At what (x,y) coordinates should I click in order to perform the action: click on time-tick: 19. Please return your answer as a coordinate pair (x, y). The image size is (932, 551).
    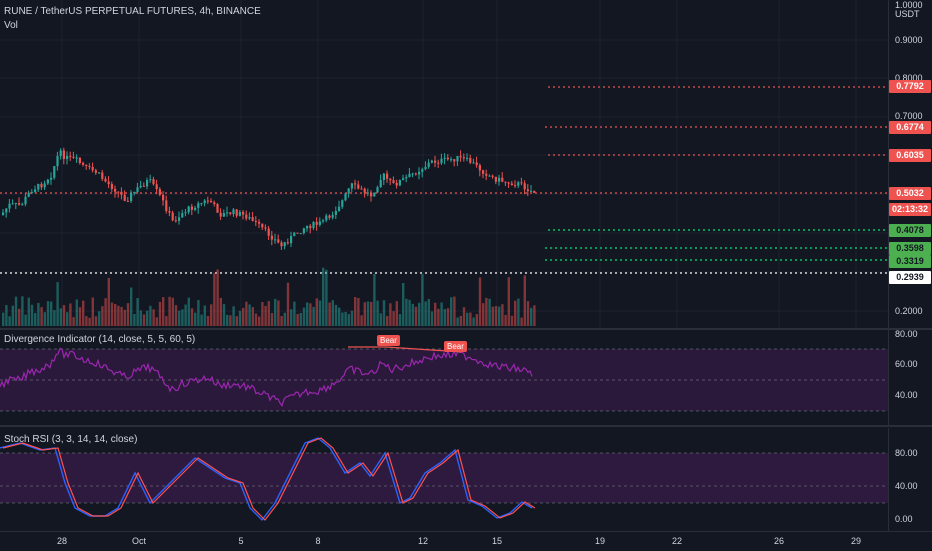
    Looking at the image, I should click on (600, 541).